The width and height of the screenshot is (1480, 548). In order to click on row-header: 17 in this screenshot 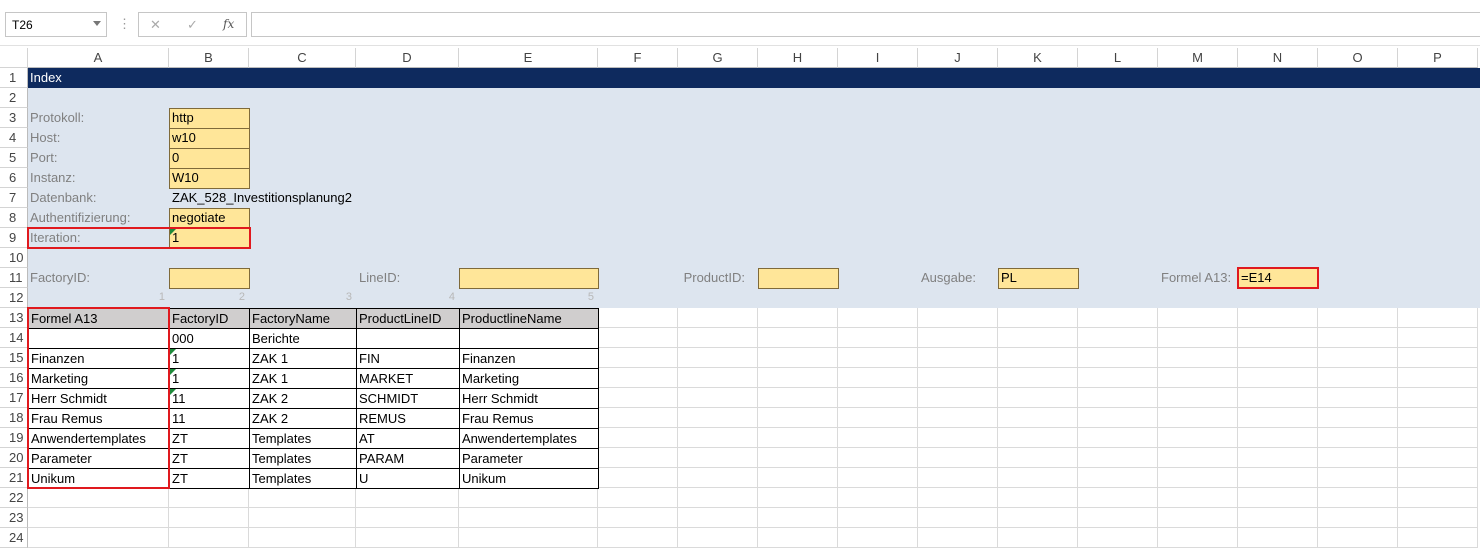, I will do `click(14, 398)`.